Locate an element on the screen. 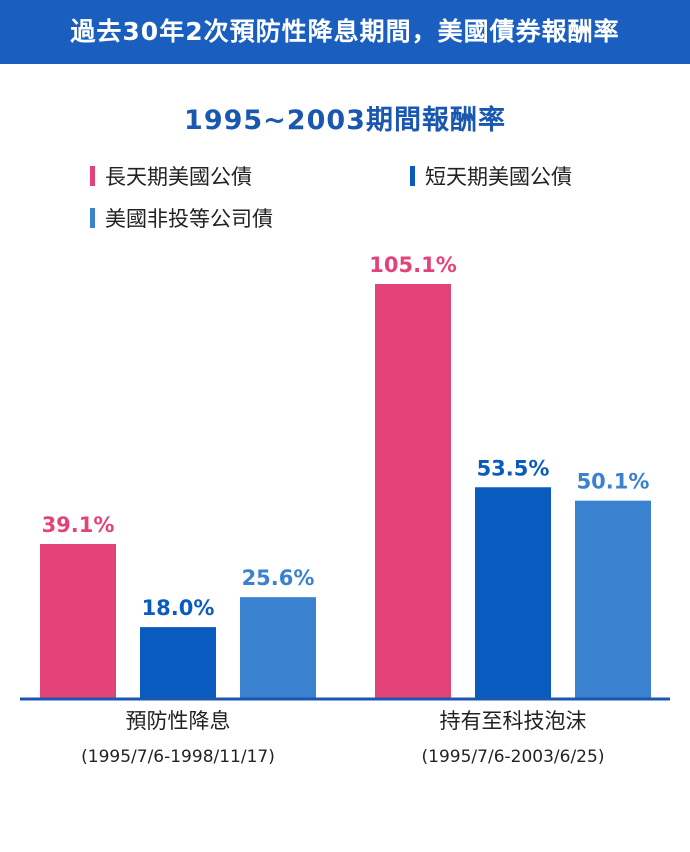 The width and height of the screenshot is (690, 852). legend-item-corporate: 美國非投等公司債 is located at coordinates (181, 218).